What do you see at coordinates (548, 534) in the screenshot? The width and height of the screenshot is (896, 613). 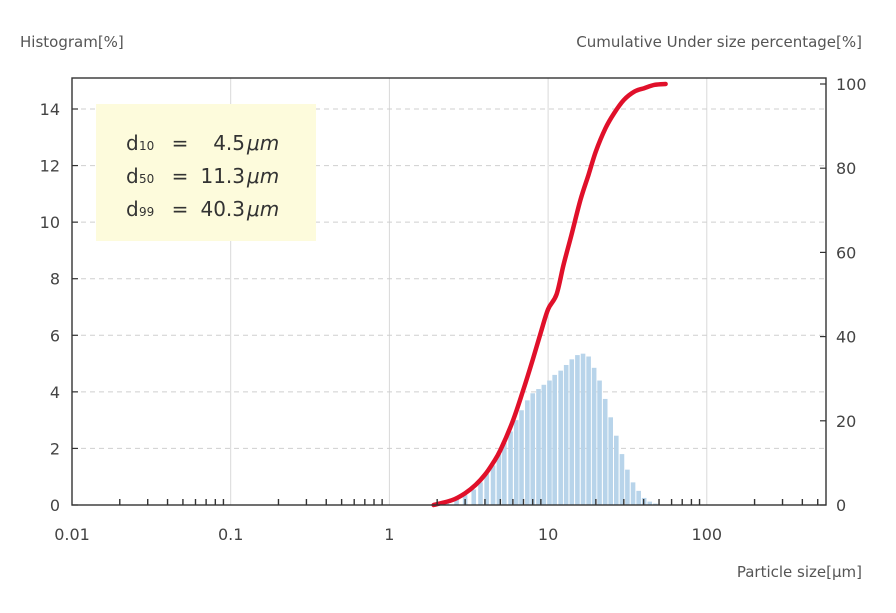 I see `x-tick-label: 10` at bounding box center [548, 534].